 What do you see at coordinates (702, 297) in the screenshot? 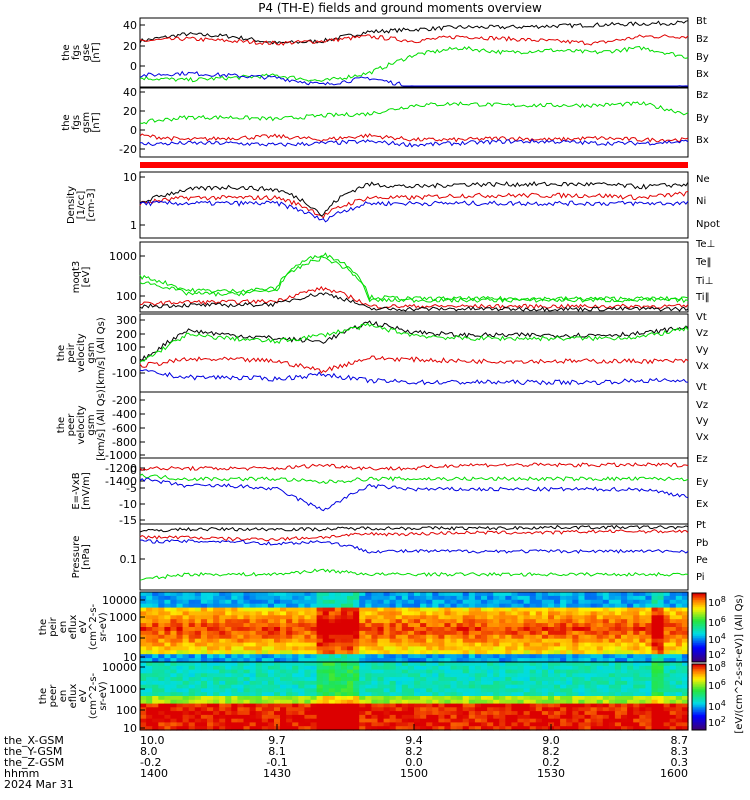
I see `legend-Ti: Ti‖` at bounding box center [702, 297].